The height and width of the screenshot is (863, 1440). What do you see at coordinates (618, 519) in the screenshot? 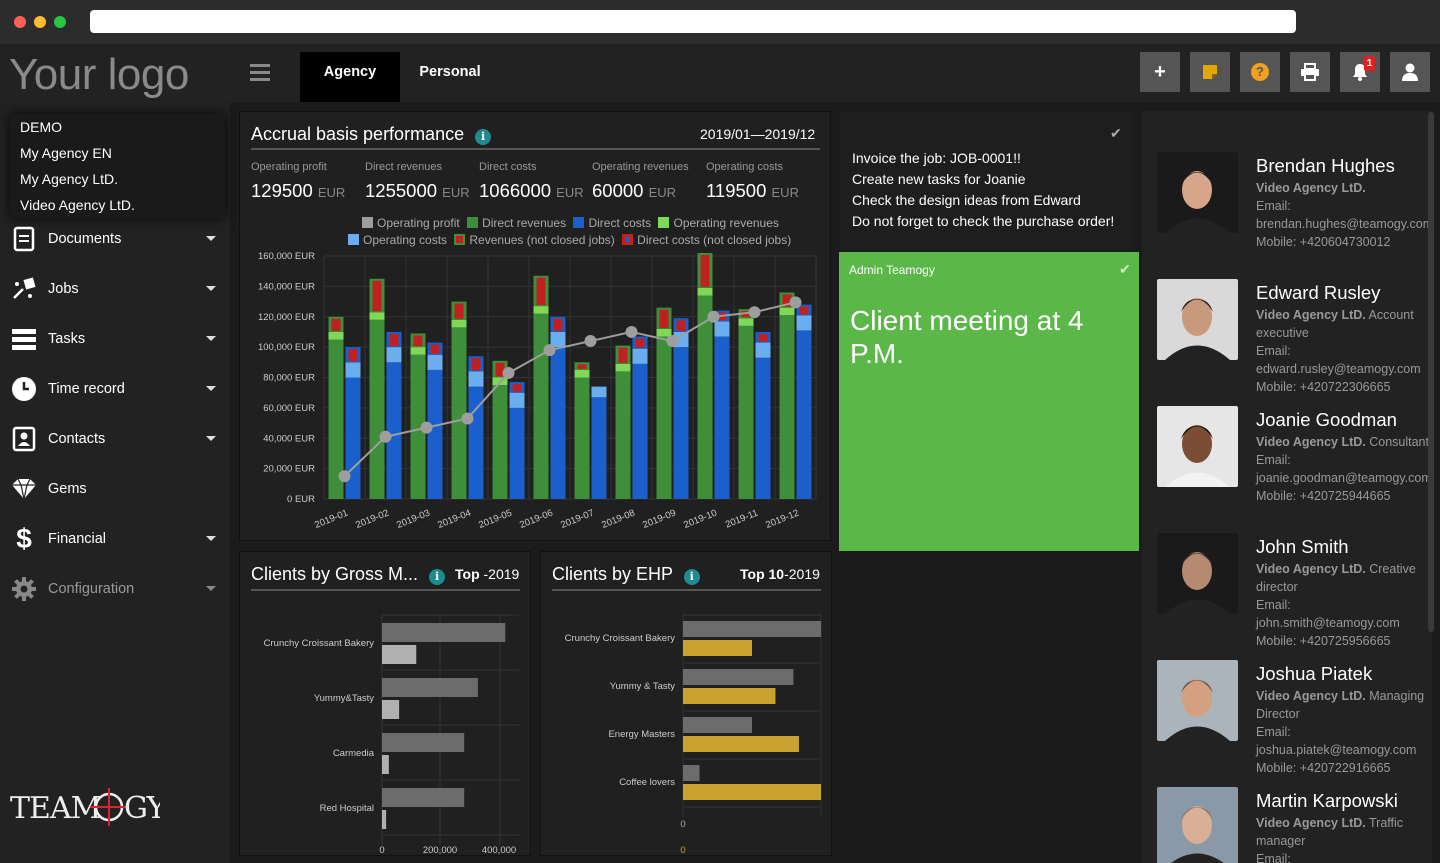
I see `x-tick-label: 2019-08` at bounding box center [618, 519].